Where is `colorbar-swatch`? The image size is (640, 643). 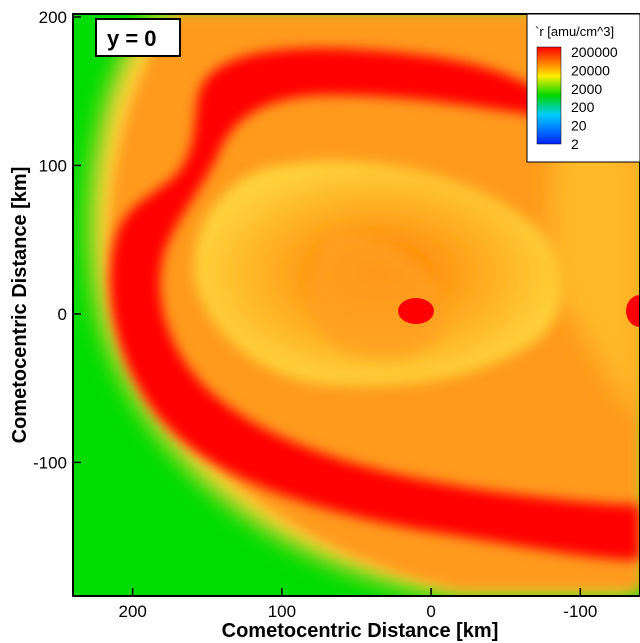 colorbar-swatch is located at coordinates (549, 95).